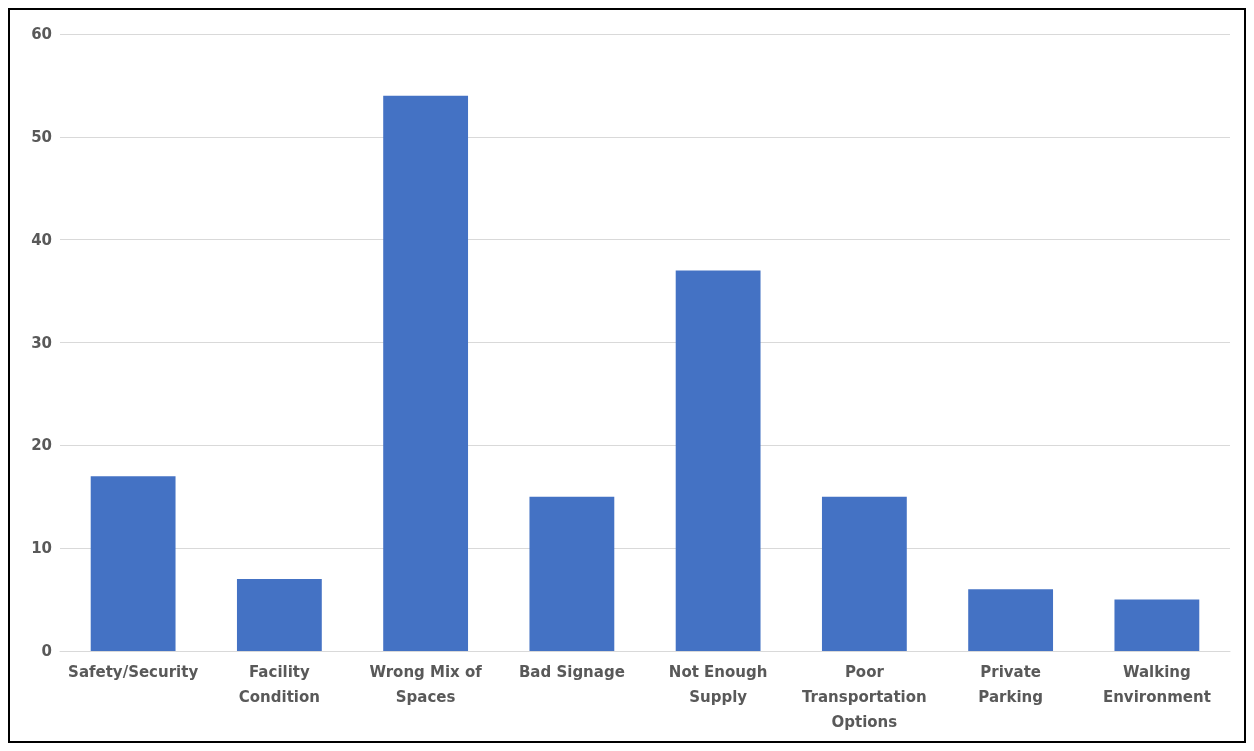  What do you see at coordinates (279, 684) in the screenshot?
I see `x-tick-label: Facility Condition` at bounding box center [279, 684].